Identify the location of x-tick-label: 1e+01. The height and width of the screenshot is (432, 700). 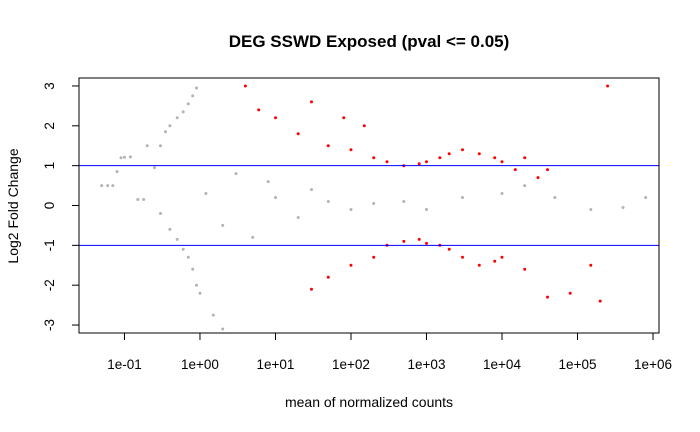
(276, 364).